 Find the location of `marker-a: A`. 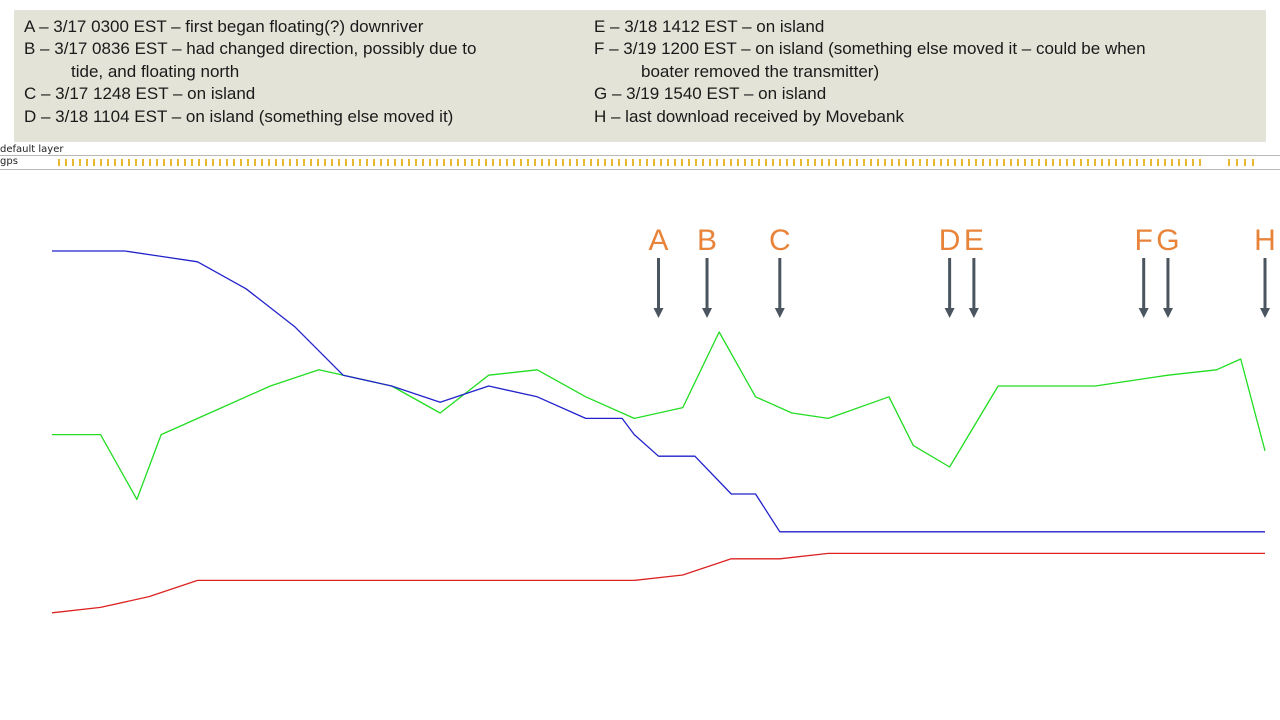

marker-a: A is located at coordinates (658, 271).